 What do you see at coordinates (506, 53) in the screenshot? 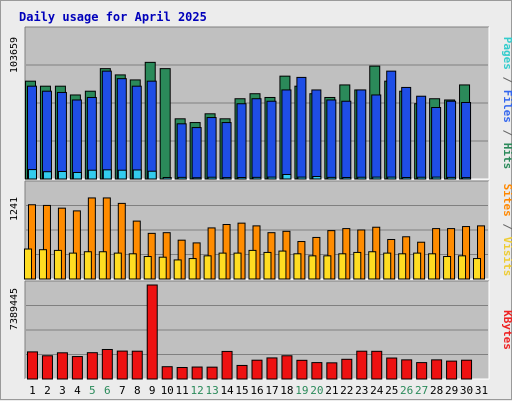
I see `legend-entry: Pages` at bounding box center [506, 53].